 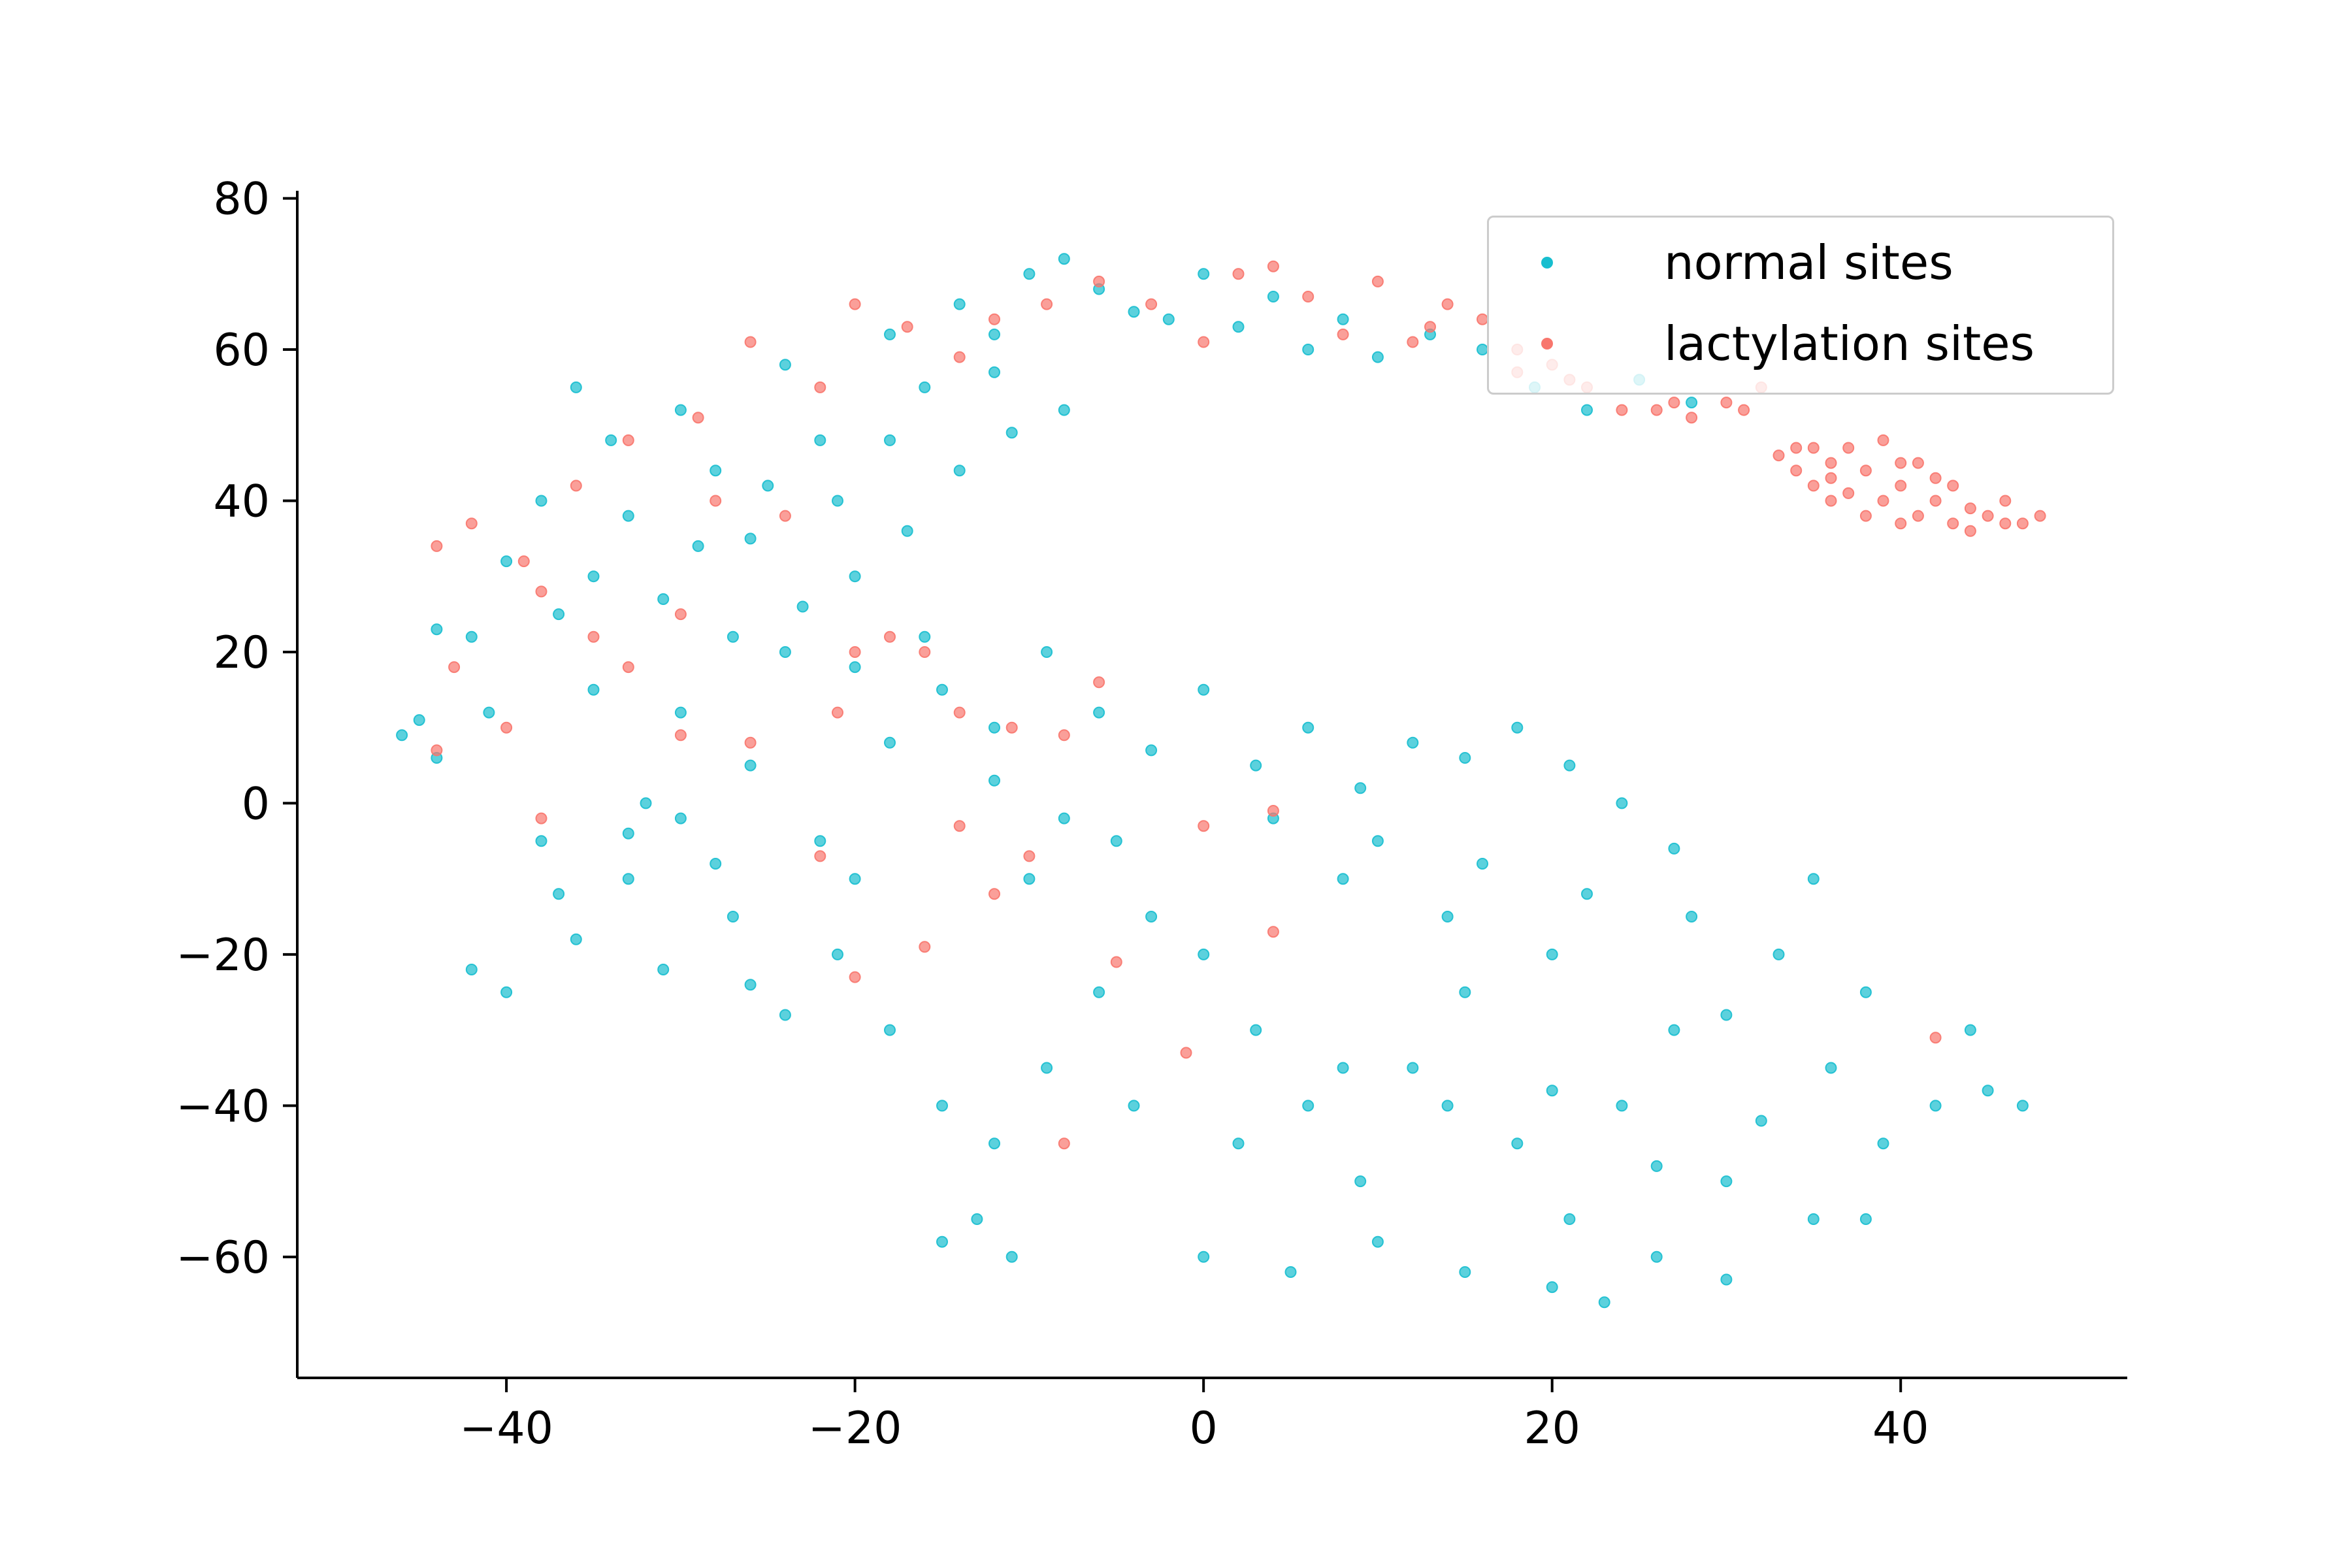 I want to click on legend-item-normal: normal sites, so click(x=1800, y=263).